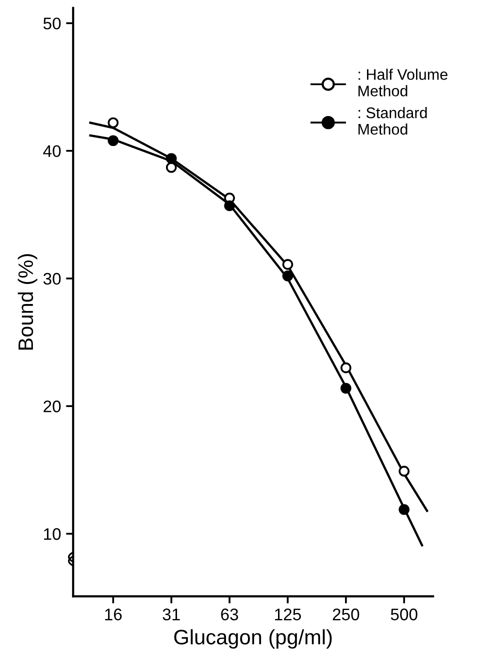  Describe the element at coordinates (403, 82) in the screenshot. I see `legend-label: : Half Volume Method` at that location.